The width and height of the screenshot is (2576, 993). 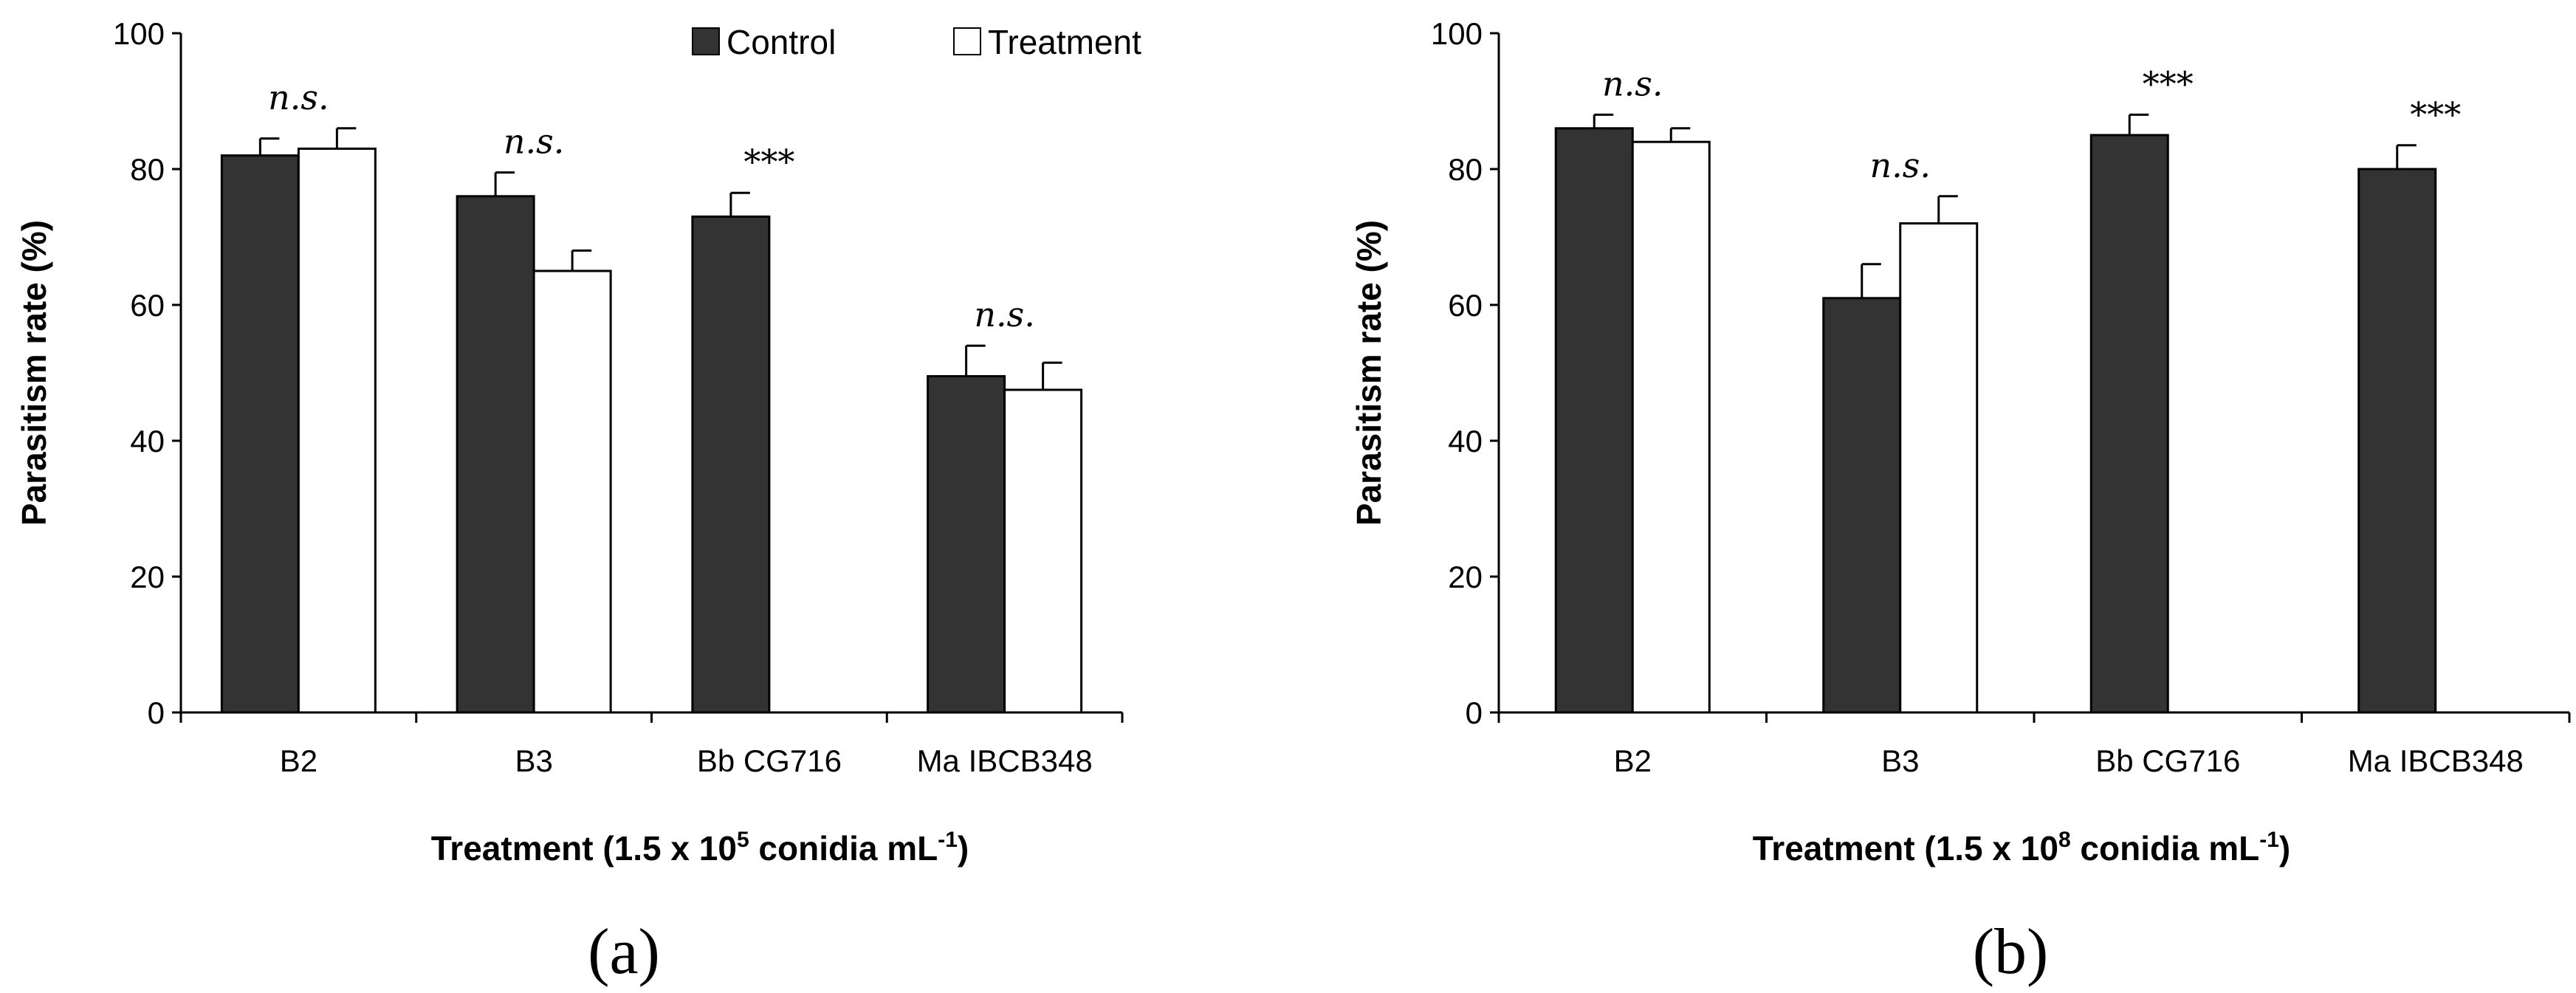 I want to click on panel-label-b: (b), so click(x=2011, y=952).